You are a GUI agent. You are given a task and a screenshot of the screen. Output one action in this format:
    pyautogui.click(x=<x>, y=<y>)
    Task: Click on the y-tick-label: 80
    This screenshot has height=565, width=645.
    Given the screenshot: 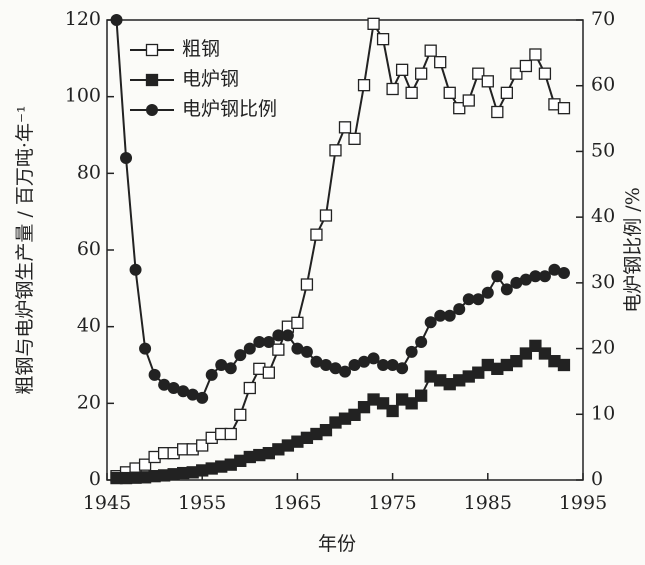 What is the action you would take?
    pyautogui.click(x=89, y=172)
    